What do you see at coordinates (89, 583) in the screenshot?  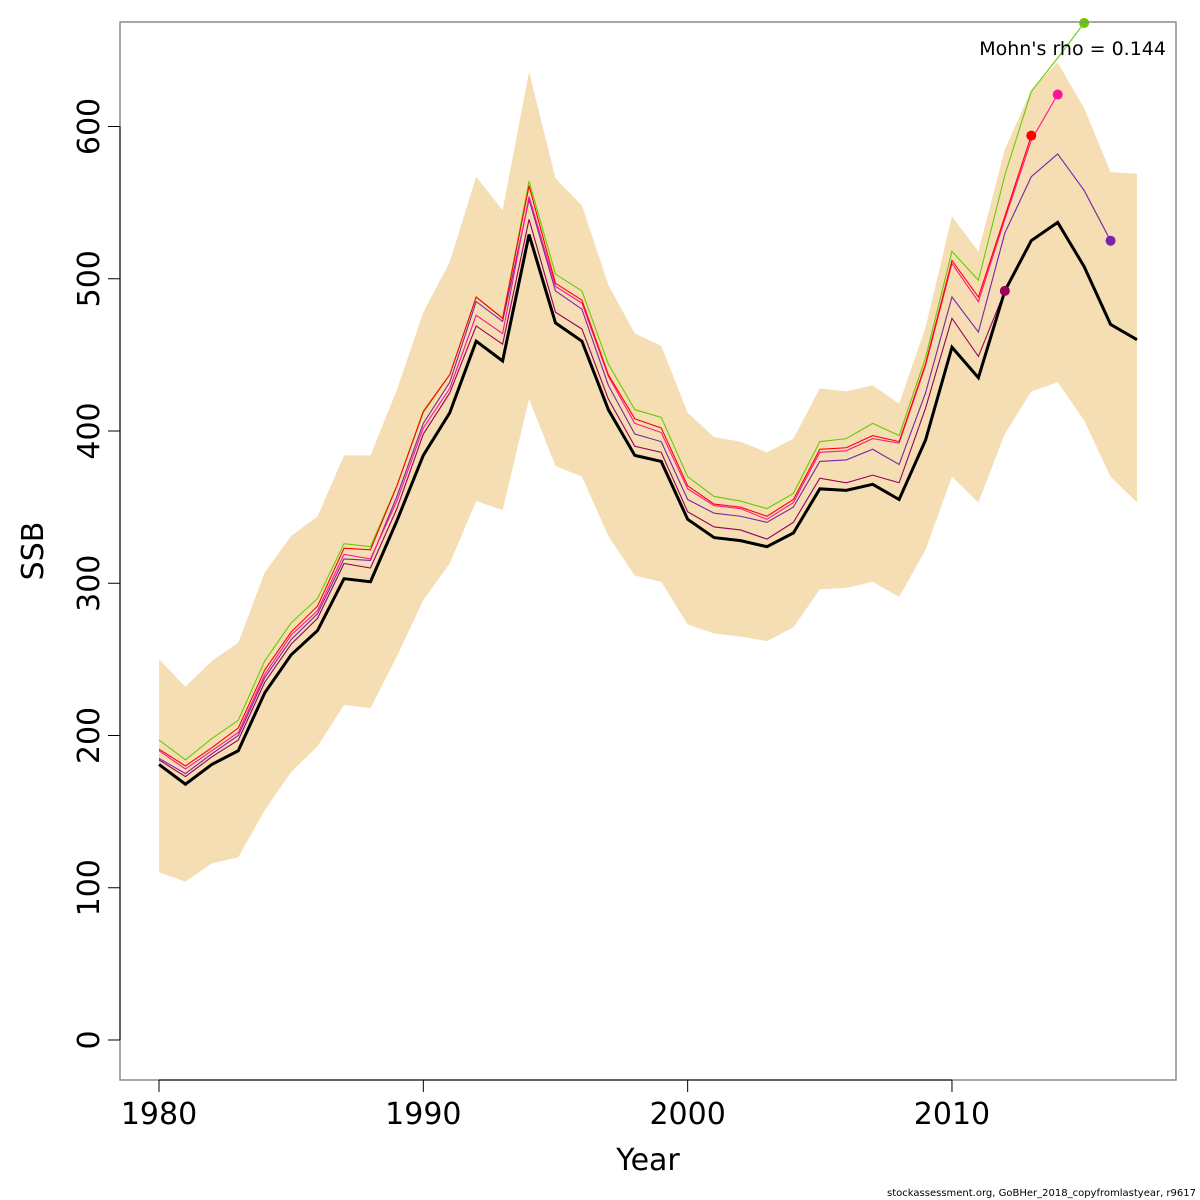 I see `y-tick-label: 300` at bounding box center [89, 583].